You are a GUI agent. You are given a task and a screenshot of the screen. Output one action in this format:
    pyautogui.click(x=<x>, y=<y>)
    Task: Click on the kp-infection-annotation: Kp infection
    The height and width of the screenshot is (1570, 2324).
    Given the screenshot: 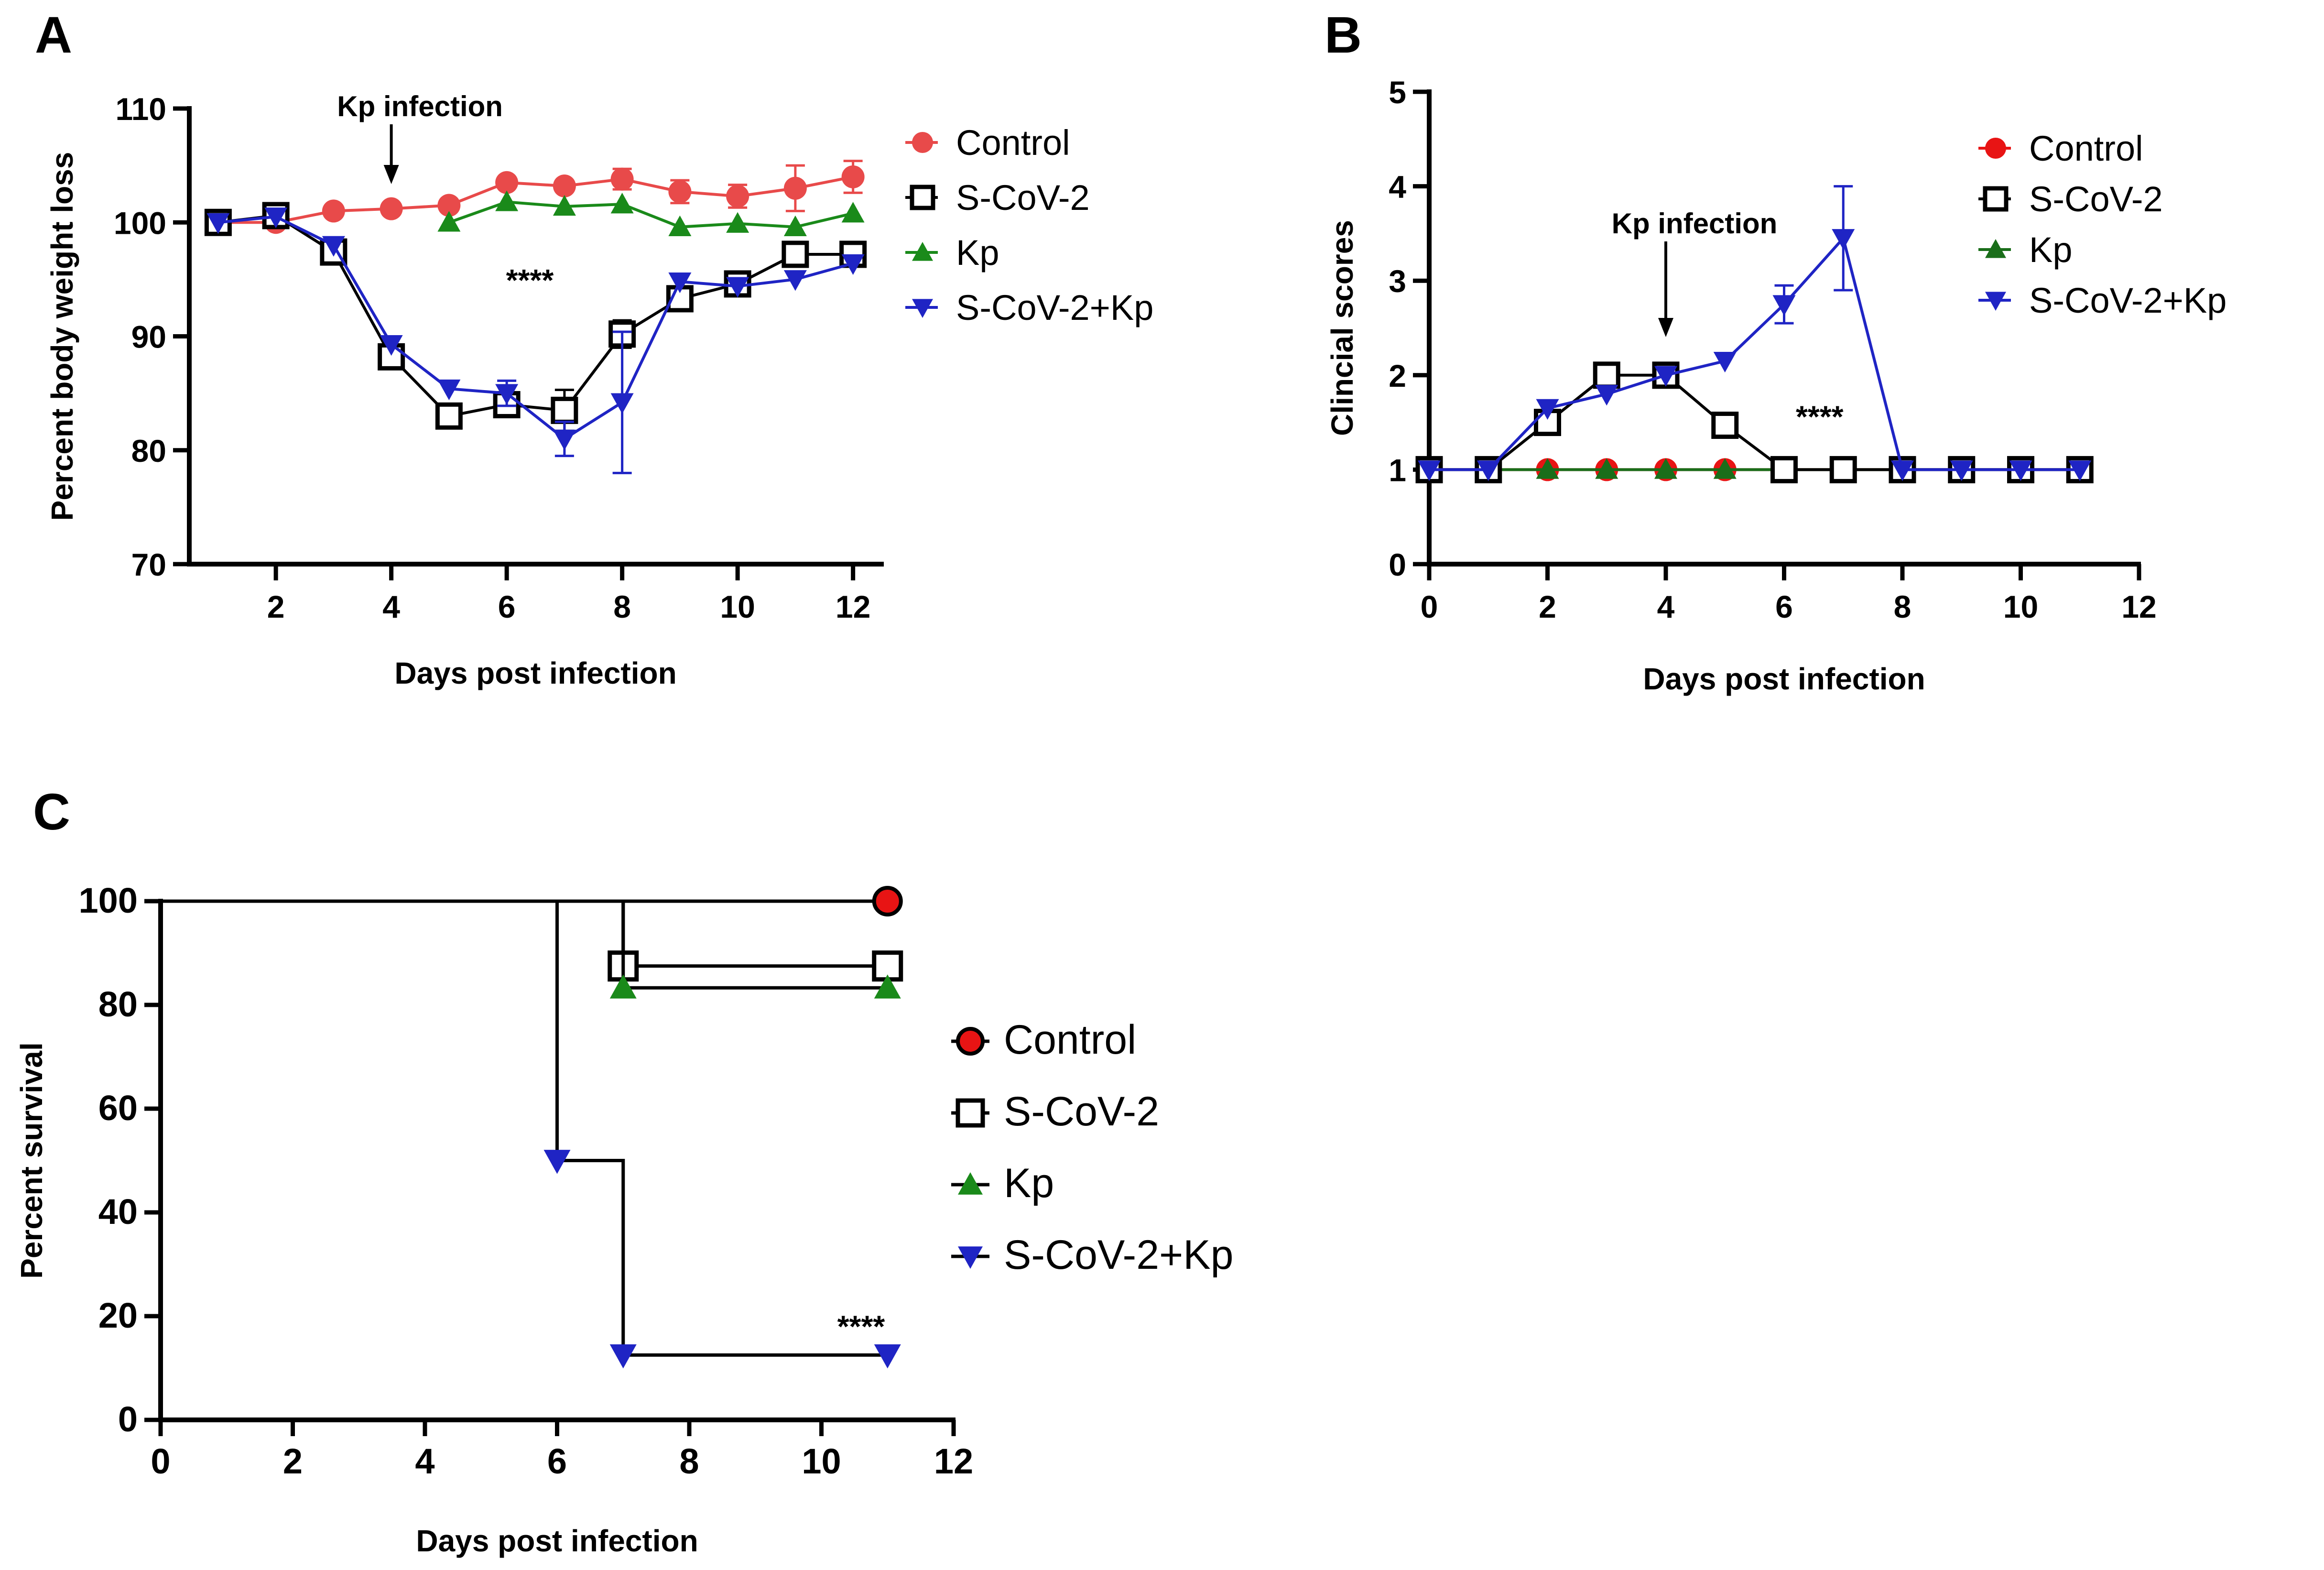 What is the action you would take?
    pyautogui.click(x=420, y=106)
    